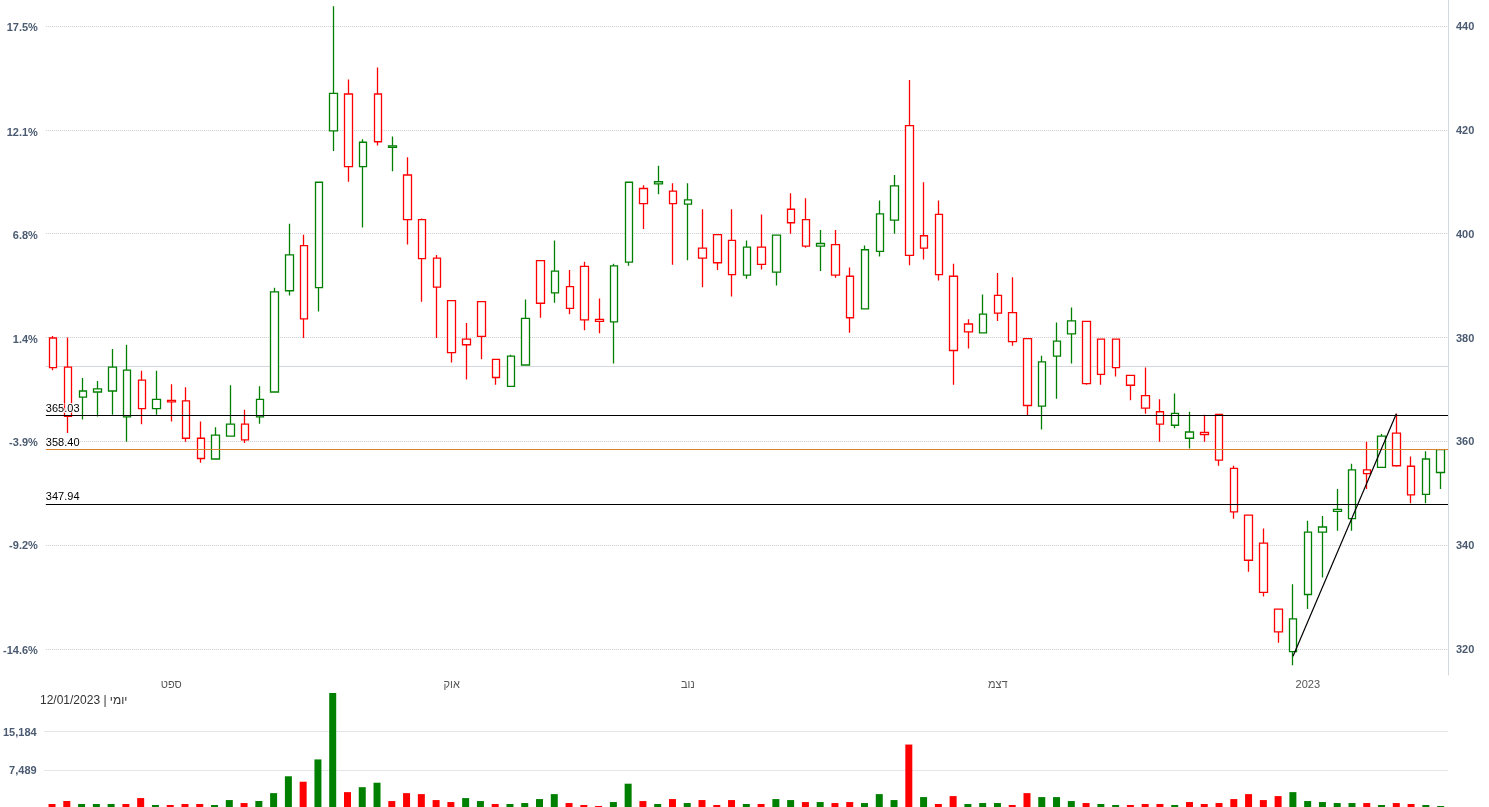 The image size is (1489, 807). What do you see at coordinates (25, 339) in the screenshot?
I see `y2-tick-label: 1.4%` at bounding box center [25, 339].